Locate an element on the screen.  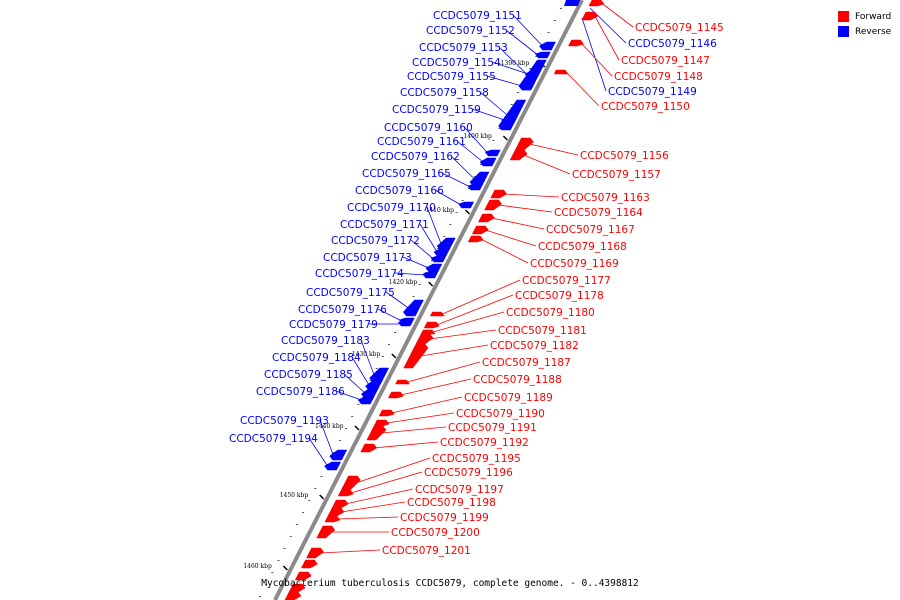
forward-gene-label: CCDC5079_1190 is located at coordinates (500, 414).